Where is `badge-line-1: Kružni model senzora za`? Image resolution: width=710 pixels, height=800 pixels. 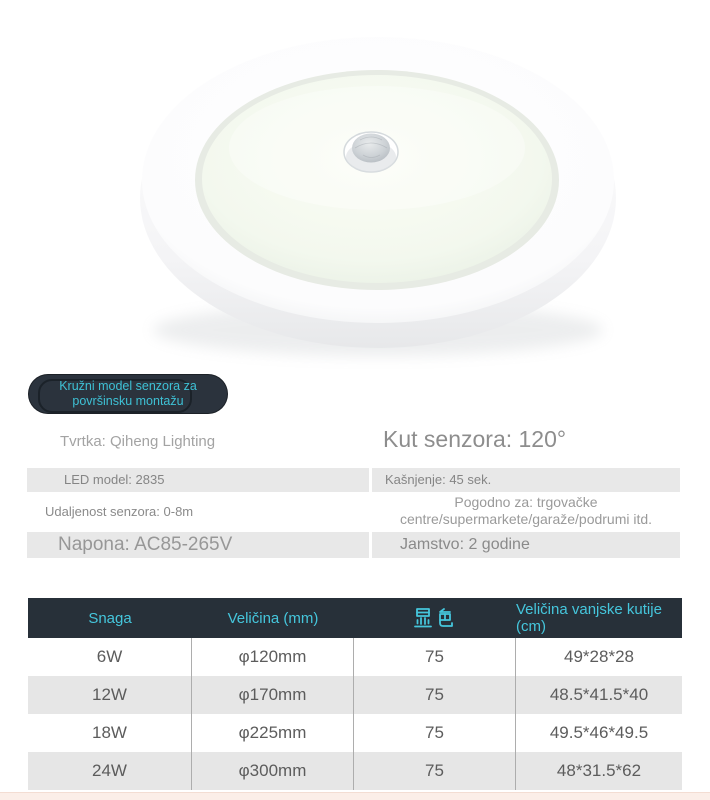
badge-line-1: Kružni model senzora za is located at coordinates (128, 386).